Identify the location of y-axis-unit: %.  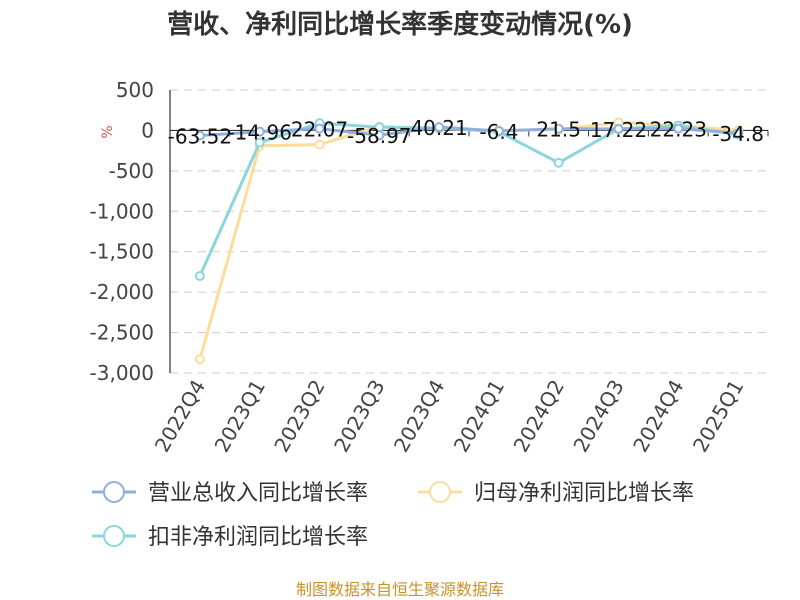
(108, 131).